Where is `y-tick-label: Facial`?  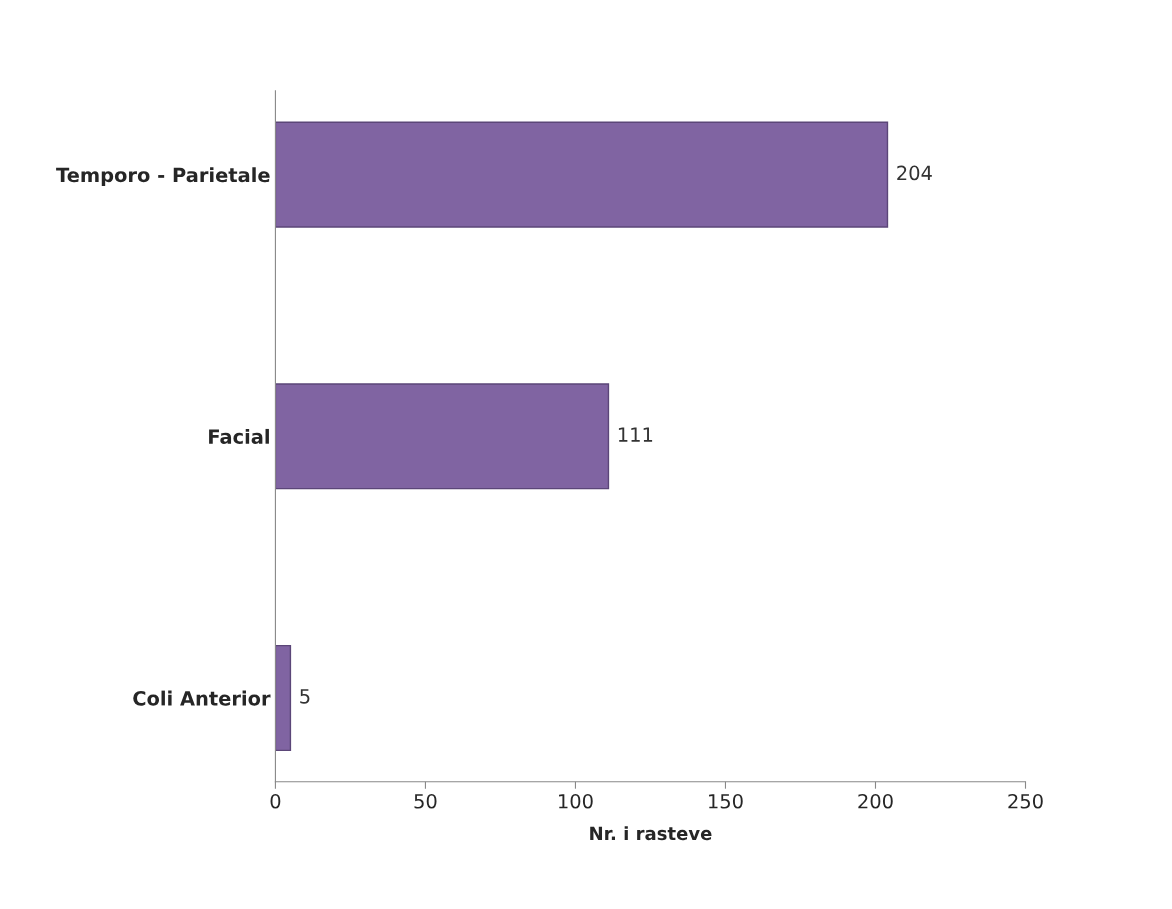
y-tick-label: Facial is located at coordinates (239, 436).